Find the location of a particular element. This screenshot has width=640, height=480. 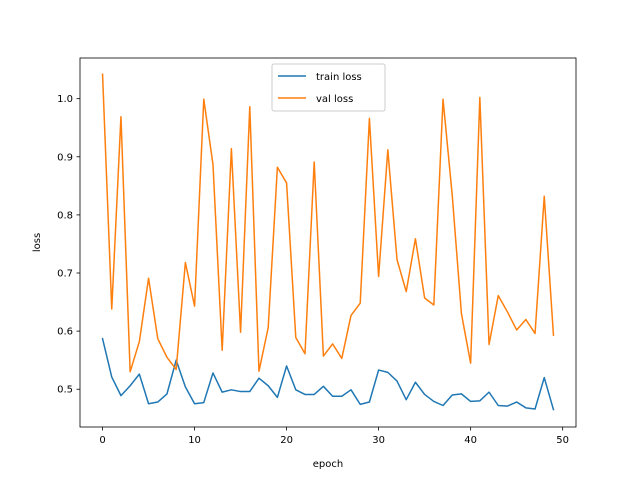

x-tick-label: 0 is located at coordinates (102, 440).